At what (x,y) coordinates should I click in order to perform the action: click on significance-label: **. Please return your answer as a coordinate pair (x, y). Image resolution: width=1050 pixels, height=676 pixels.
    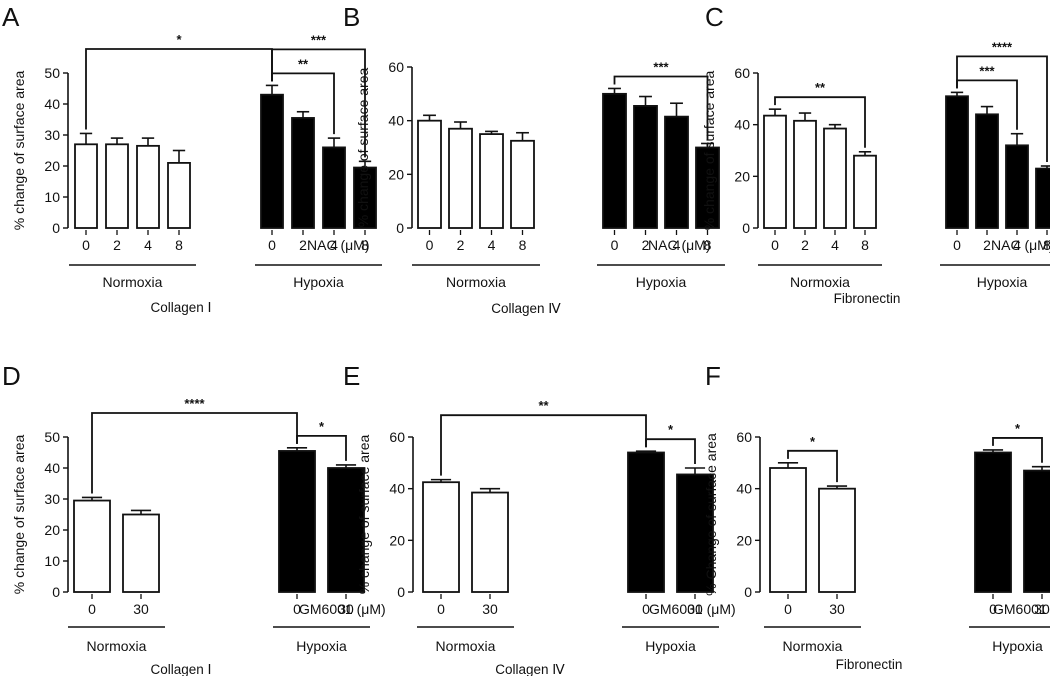
    Looking at the image, I should click on (820, 87).